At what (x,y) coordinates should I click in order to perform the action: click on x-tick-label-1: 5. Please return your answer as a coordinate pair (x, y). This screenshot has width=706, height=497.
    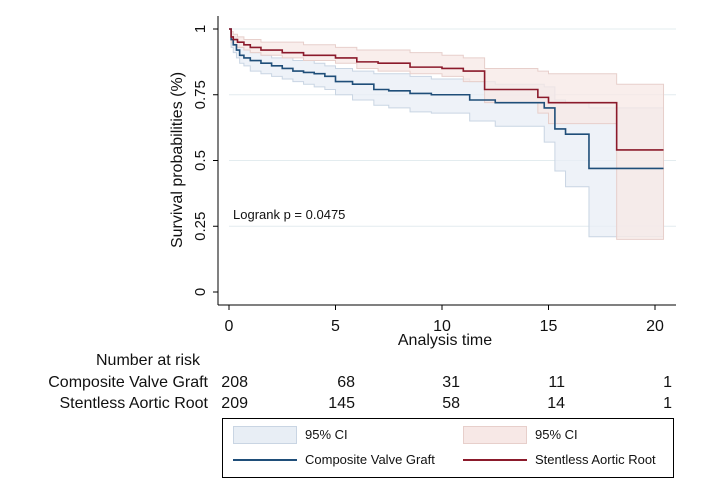
    Looking at the image, I should click on (335, 326).